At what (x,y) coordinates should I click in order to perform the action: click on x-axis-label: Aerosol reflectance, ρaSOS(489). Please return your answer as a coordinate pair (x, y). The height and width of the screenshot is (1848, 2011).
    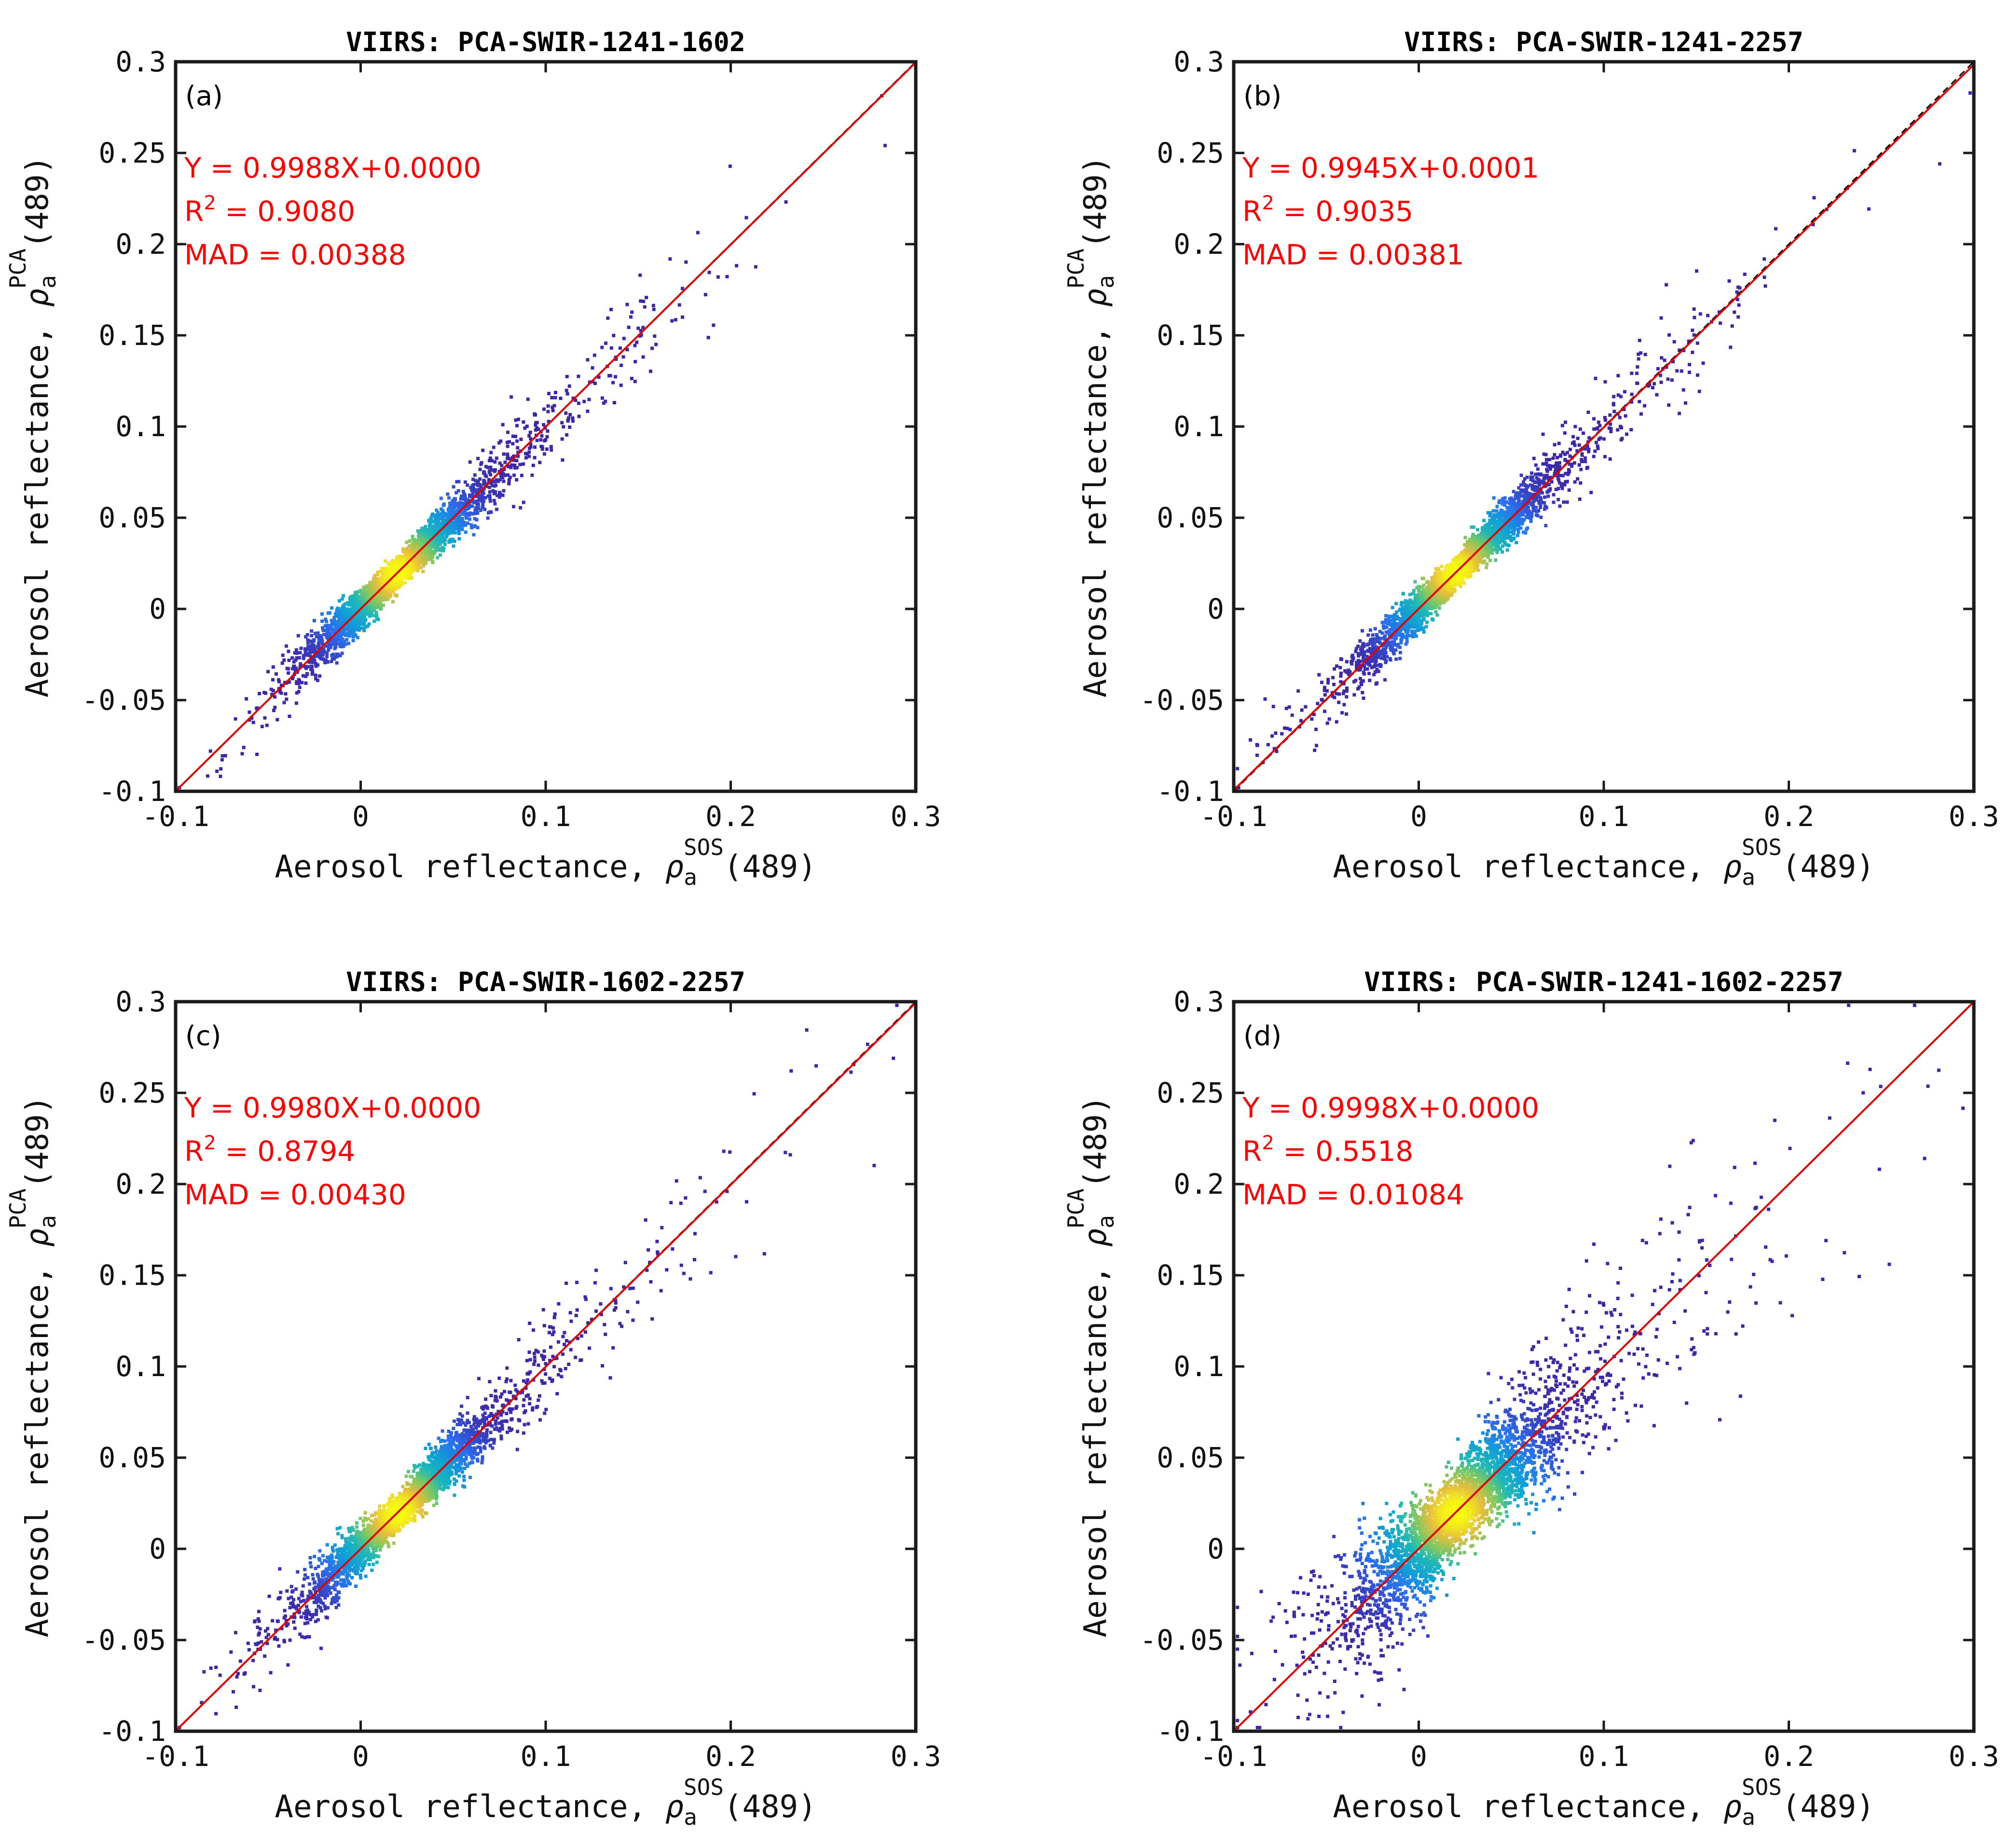
    Looking at the image, I should click on (545, 862).